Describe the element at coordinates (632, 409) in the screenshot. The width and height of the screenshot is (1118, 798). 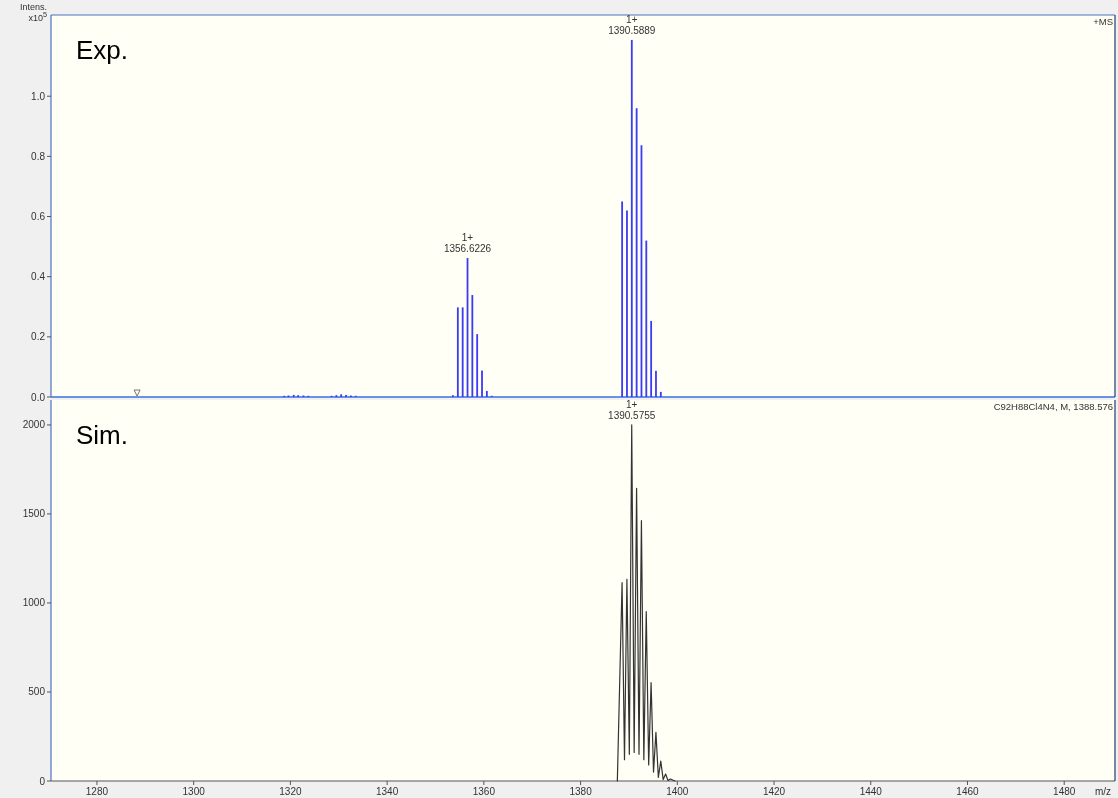
I see `annotation: 1+ 1390.5755` at that location.